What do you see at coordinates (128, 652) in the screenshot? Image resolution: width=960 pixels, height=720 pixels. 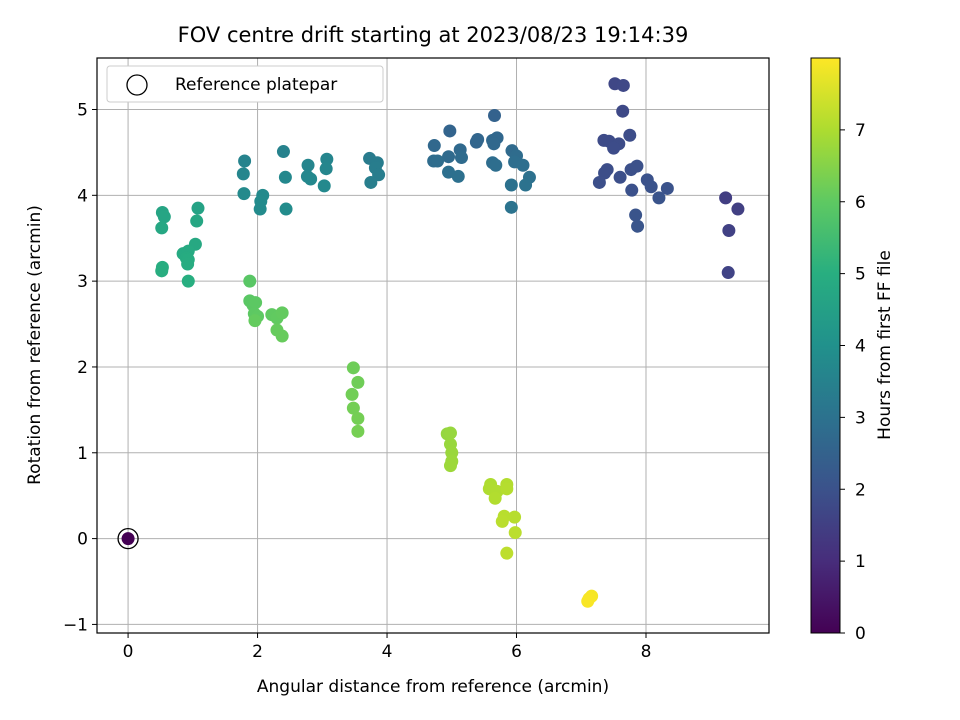 I see `x-tick-label: 0` at bounding box center [128, 652].